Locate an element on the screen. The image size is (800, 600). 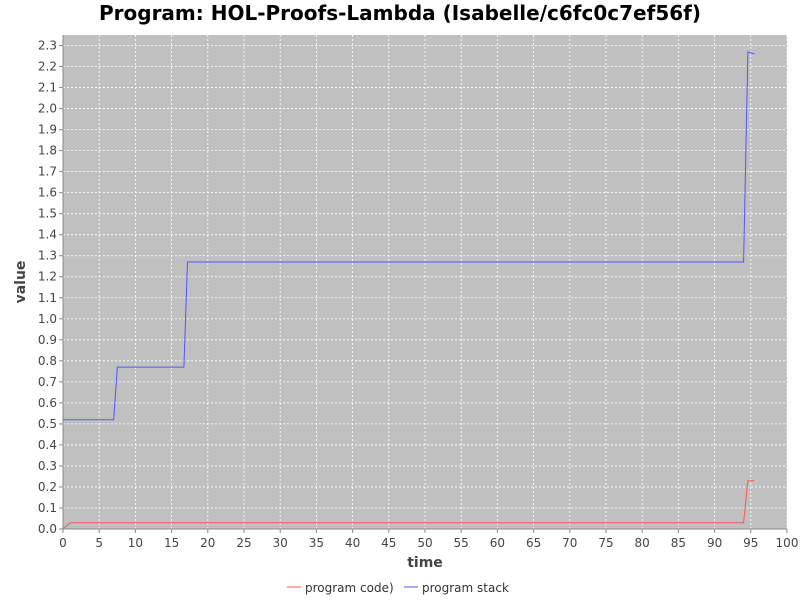
x-tick-label: 40 is located at coordinates (352, 543).